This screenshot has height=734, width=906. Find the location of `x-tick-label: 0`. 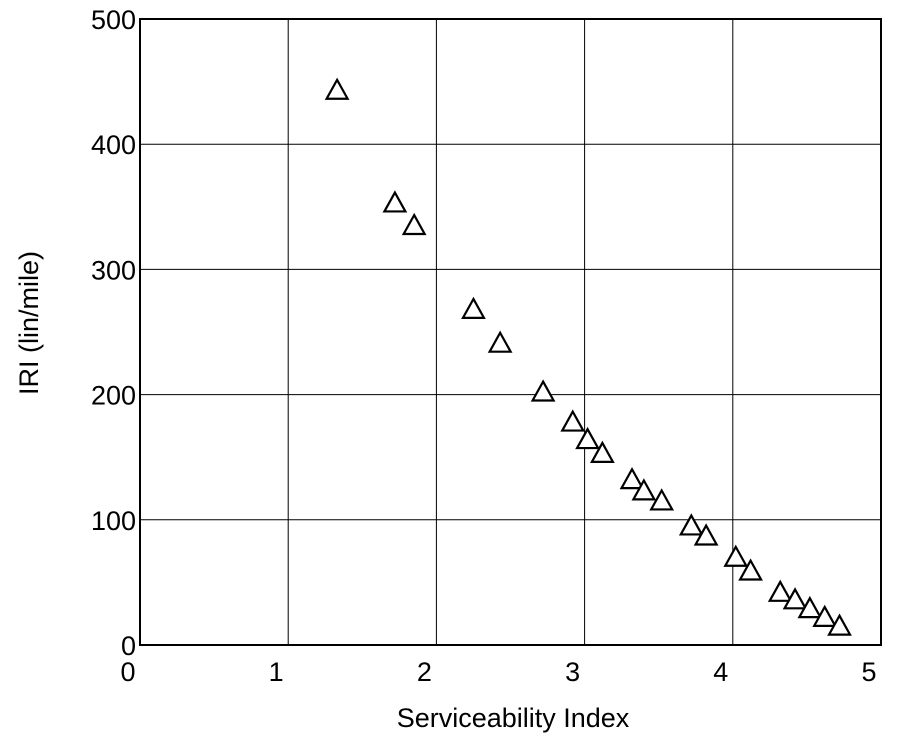

x-tick-label: 0 is located at coordinates (127, 672).